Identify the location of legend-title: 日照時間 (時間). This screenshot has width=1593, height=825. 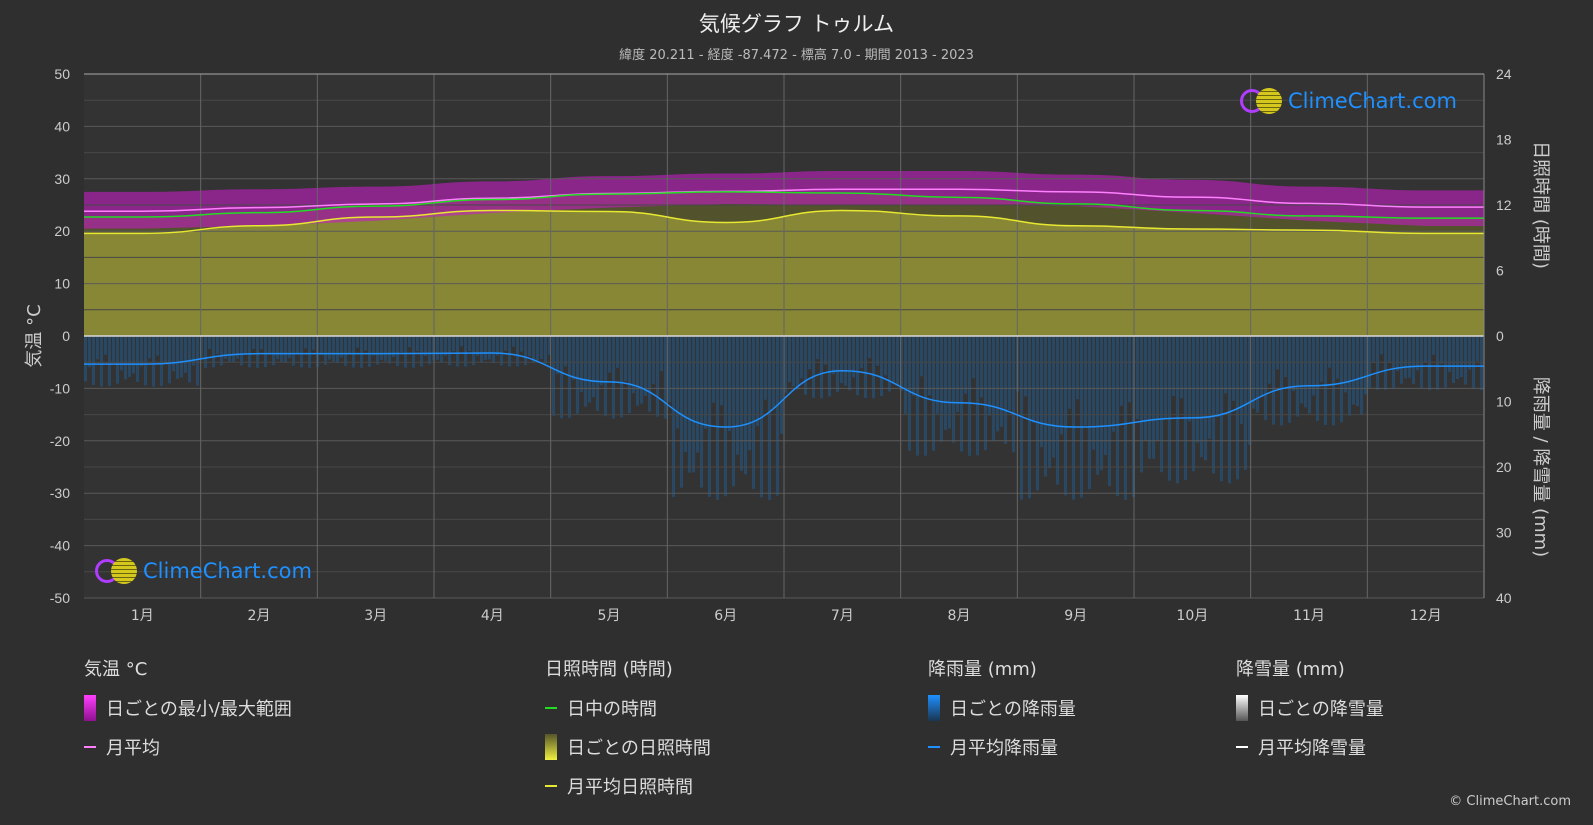
(609, 669).